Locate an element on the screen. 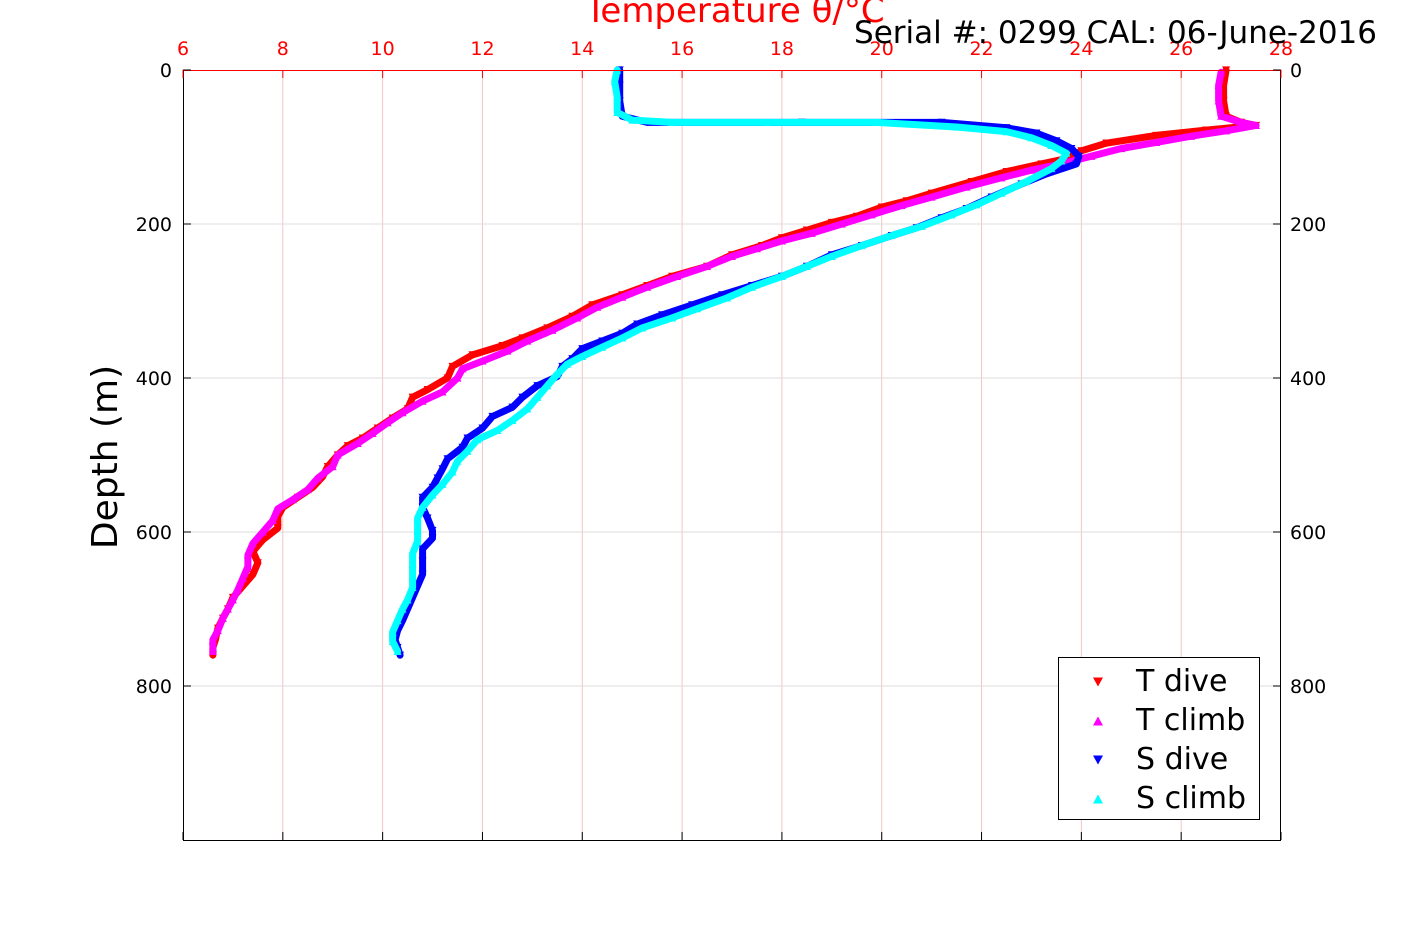 Image resolution: width=1417 pixels, height=945 pixels. x-tick-label: 22 is located at coordinates (981, 49).